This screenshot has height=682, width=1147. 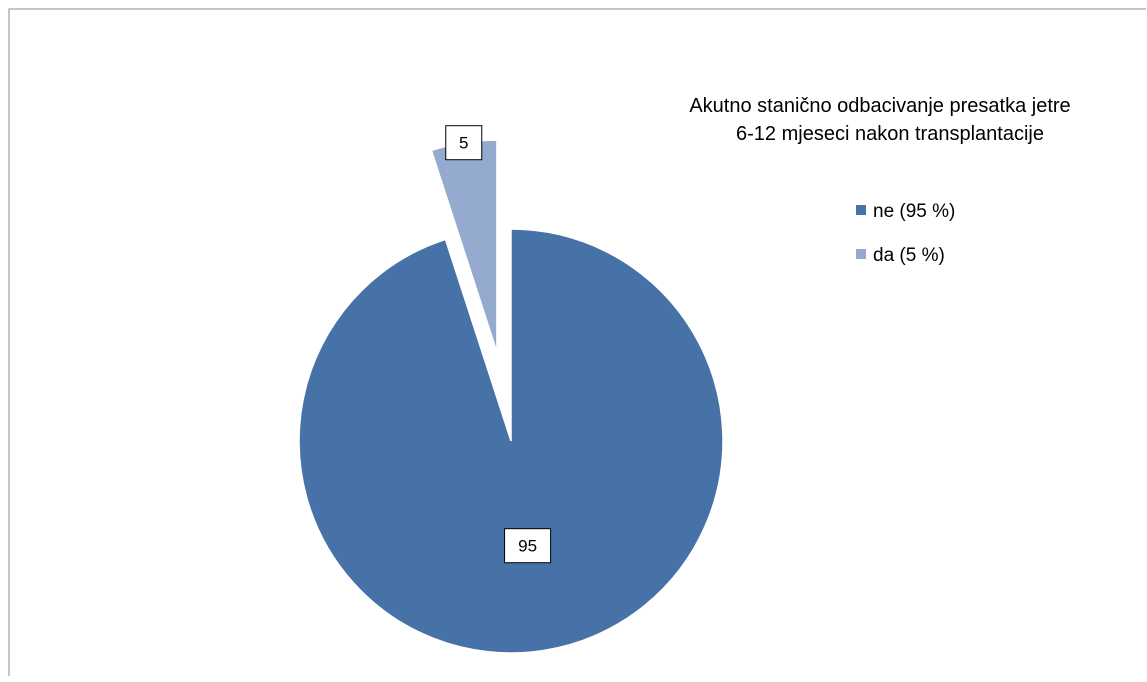 I want to click on legend-item-0: ne (95 %), so click(x=905, y=211).